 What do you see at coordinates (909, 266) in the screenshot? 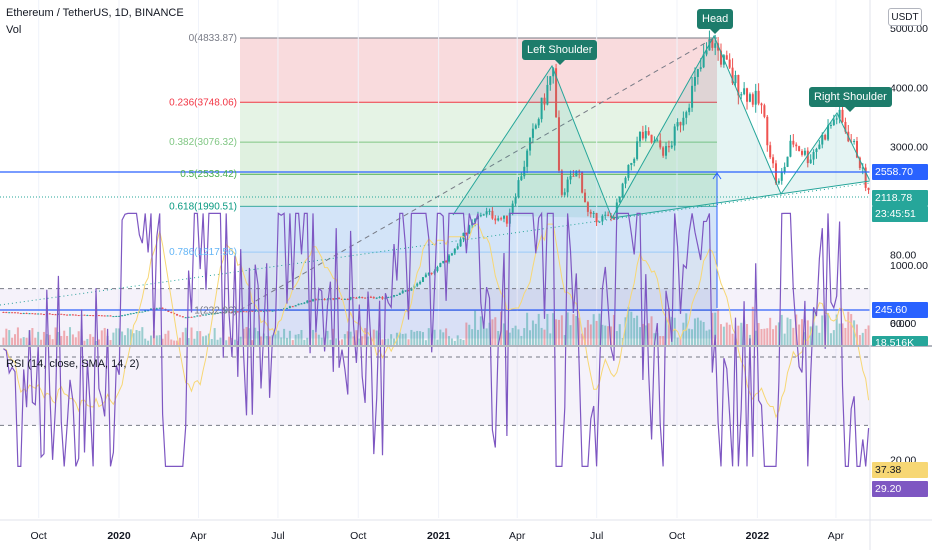
I see `y-tick-label: 1000.00` at bounding box center [909, 266].